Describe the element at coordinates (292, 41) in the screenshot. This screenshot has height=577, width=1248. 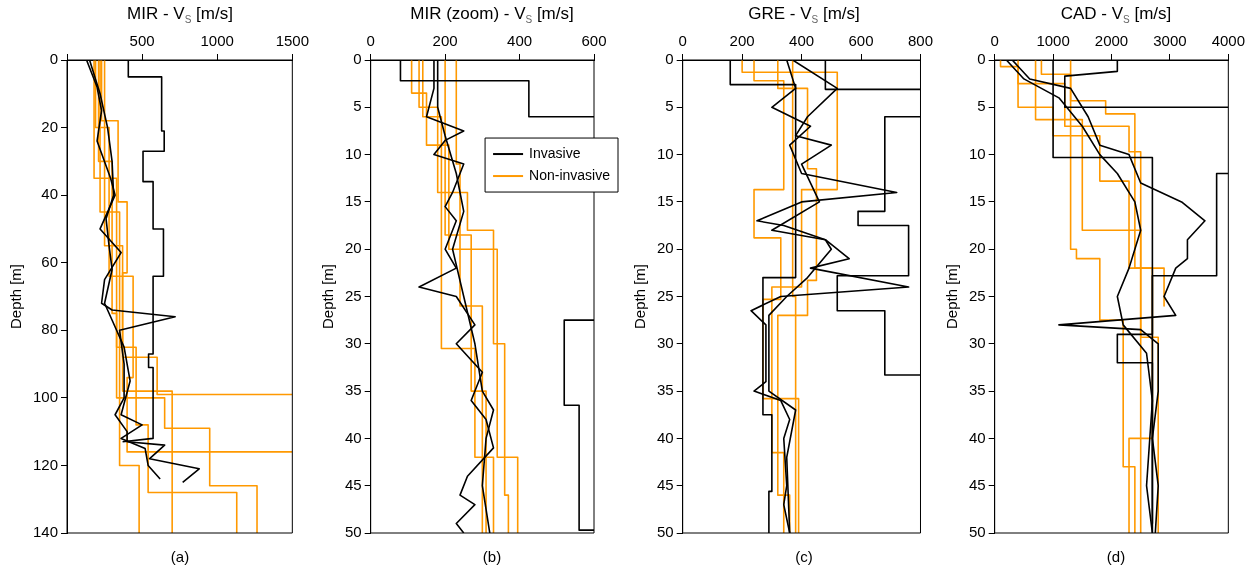
I see `x-tick-label: 1500` at that location.